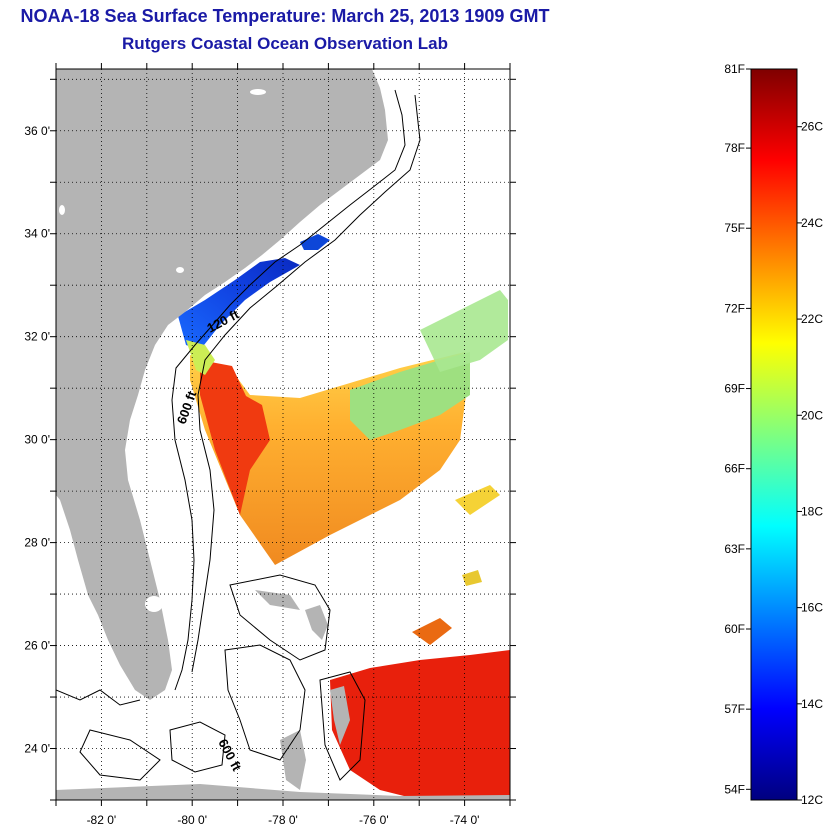 Image resolution: width=833 pixels, height=832 pixels. What do you see at coordinates (812, 511) in the screenshot?
I see `colorbar-c-label: 18C` at bounding box center [812, 511].